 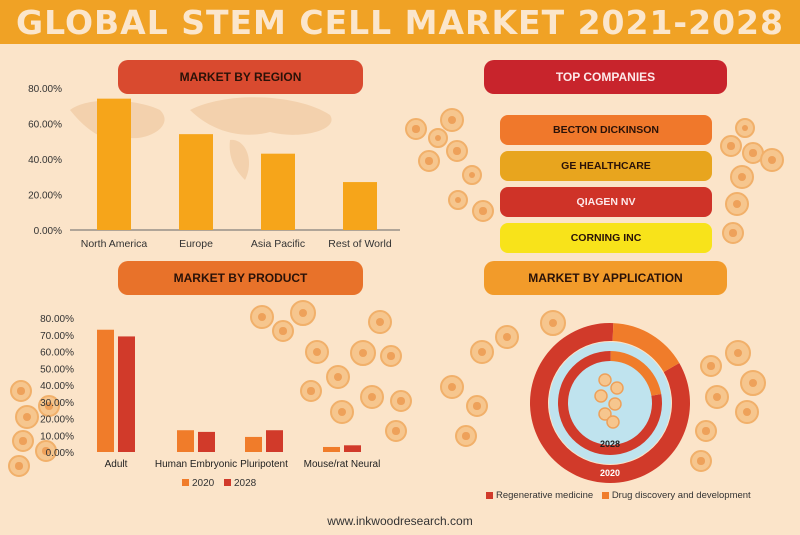 What do you see at coordinates (636, 373) in the screenshot?
I see `donut-slice` at bounding box center [636, 373].